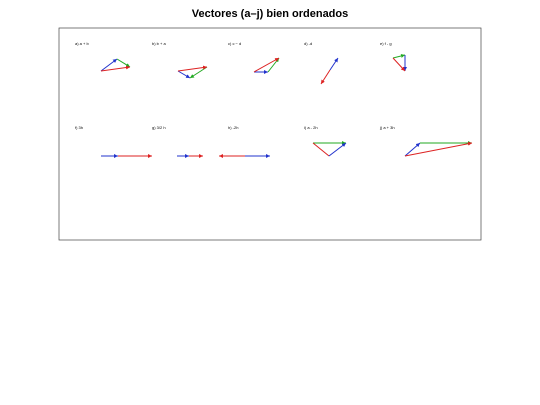  I want to click on panel-label: a) a + b, so click(82, 43).